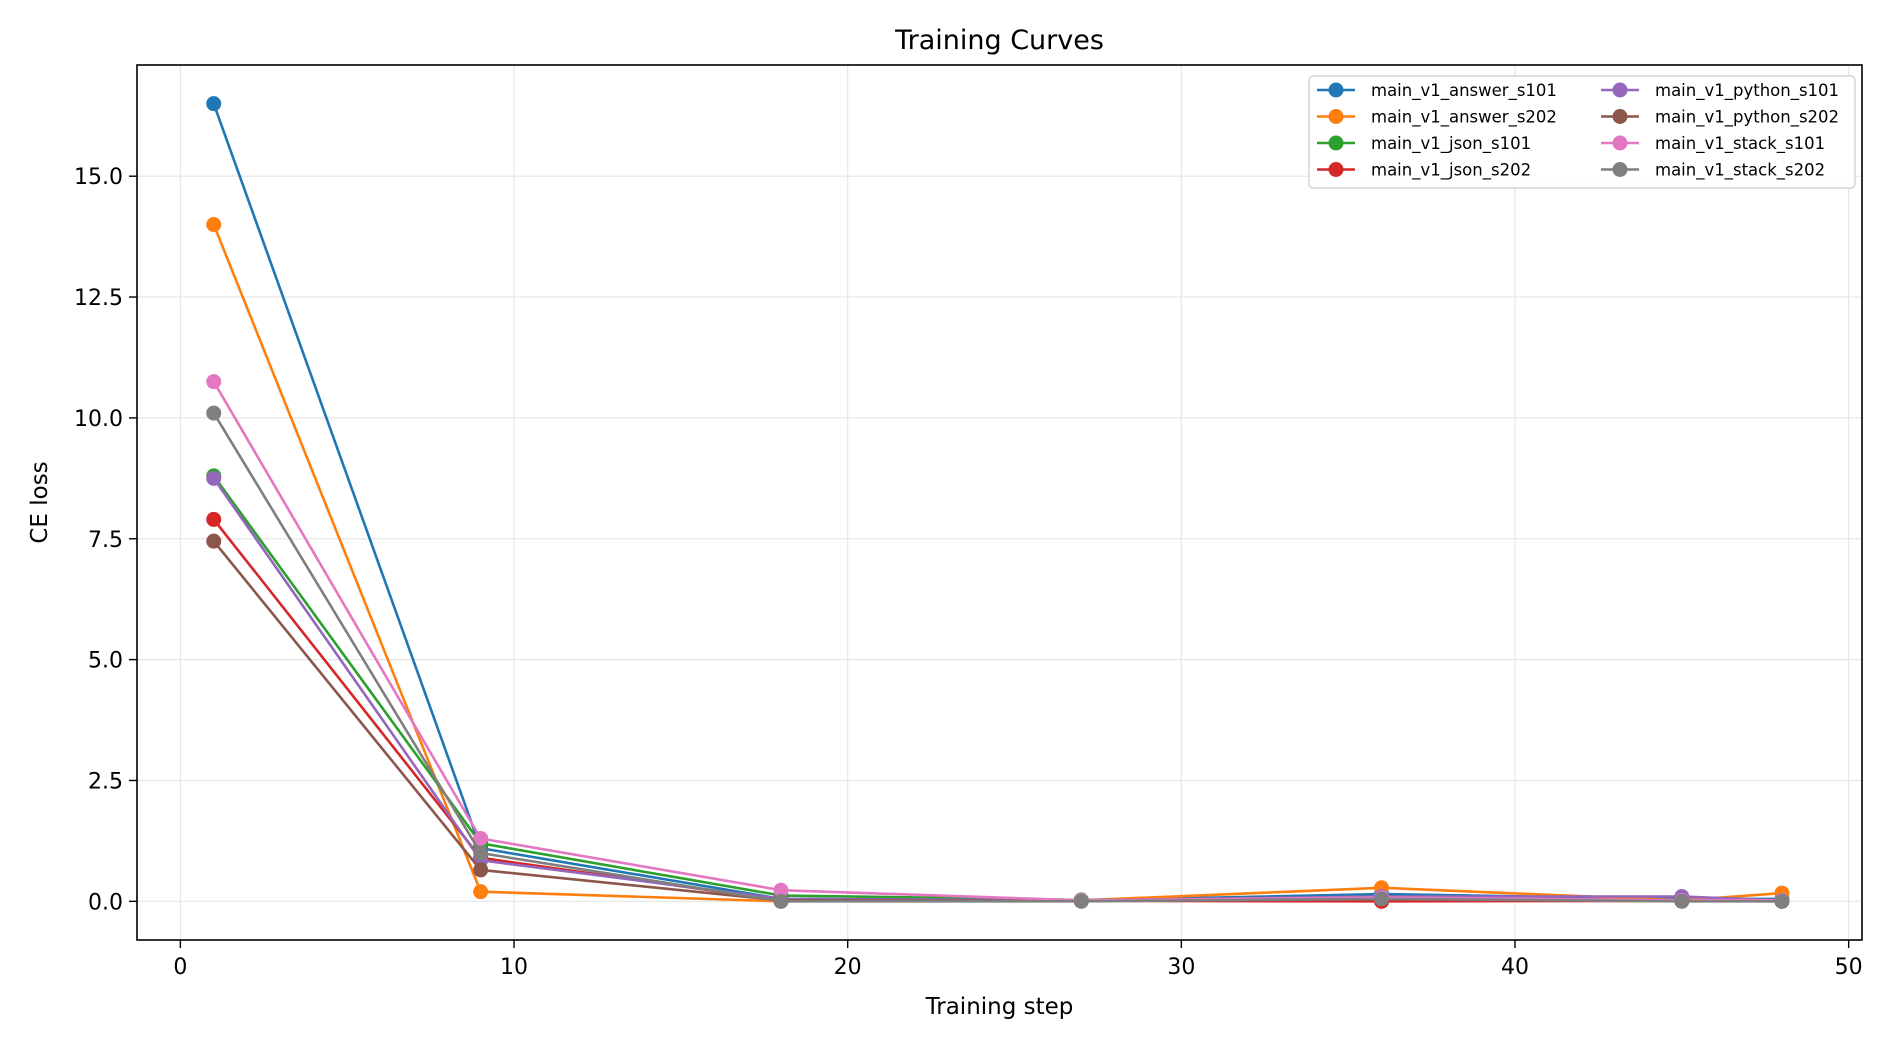 The image size is (1890, 1044). I want to click on legend-label: main_v1_python_s202, so click(1747, 118).